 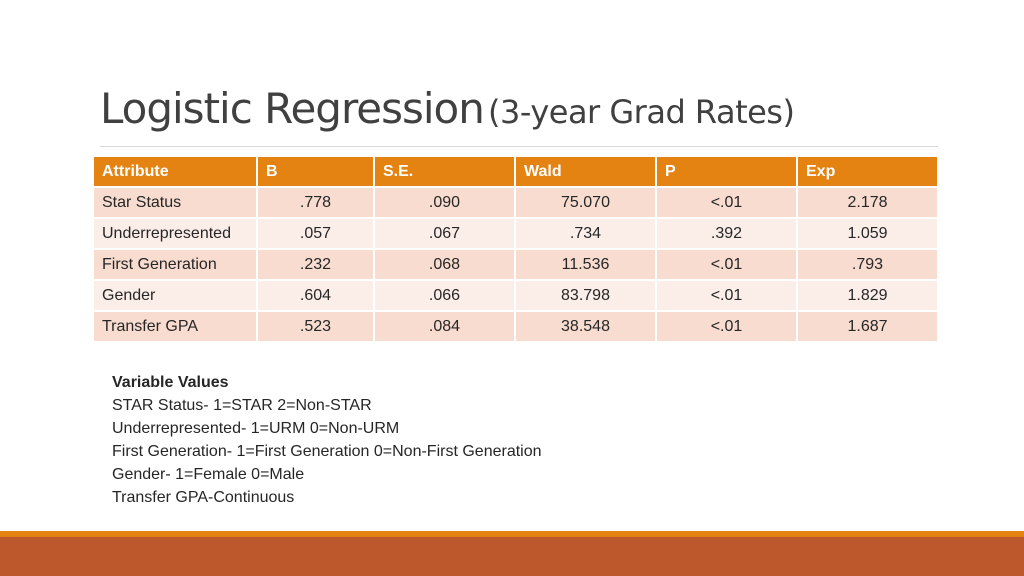 What do you see at coordinates (444, 202) in the screenshot?
I see `cell-se: .090` at bounding box center [444, 202].